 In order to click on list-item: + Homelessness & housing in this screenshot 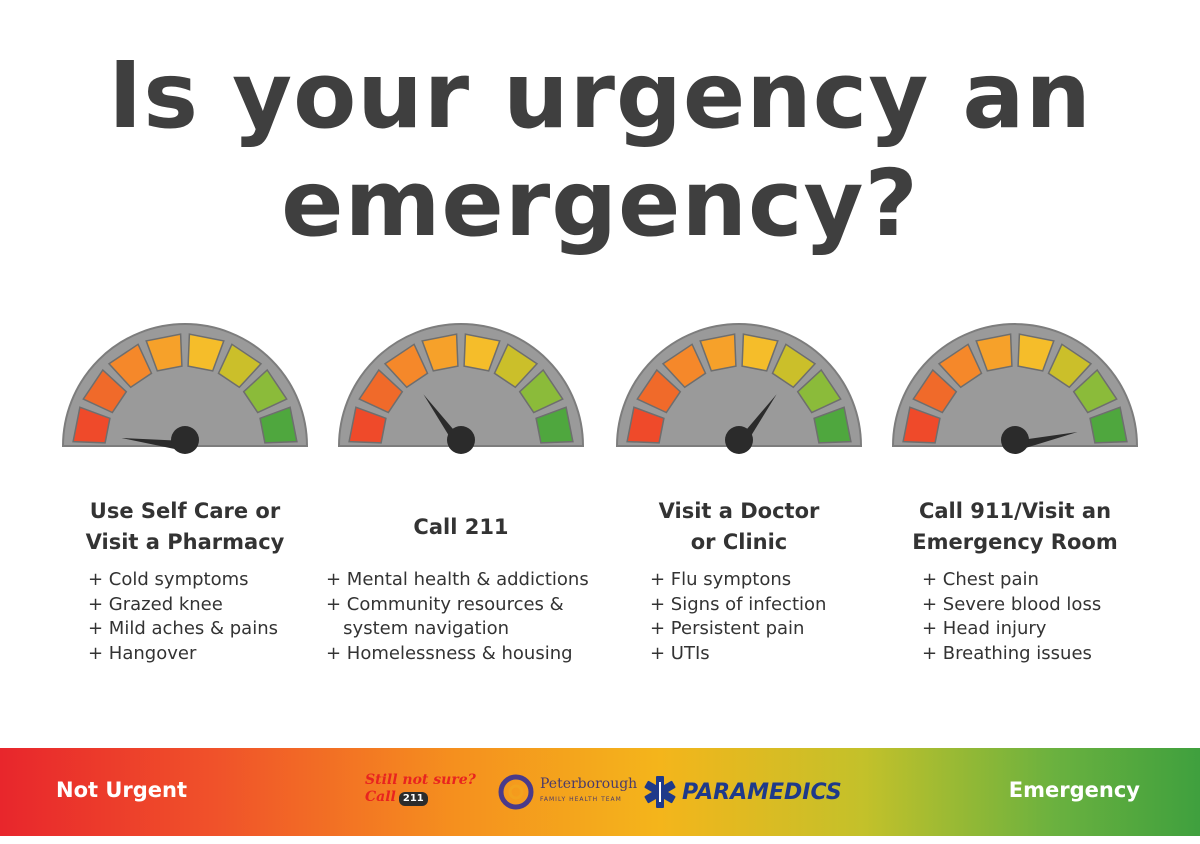, I will do `click(449, 653)`.